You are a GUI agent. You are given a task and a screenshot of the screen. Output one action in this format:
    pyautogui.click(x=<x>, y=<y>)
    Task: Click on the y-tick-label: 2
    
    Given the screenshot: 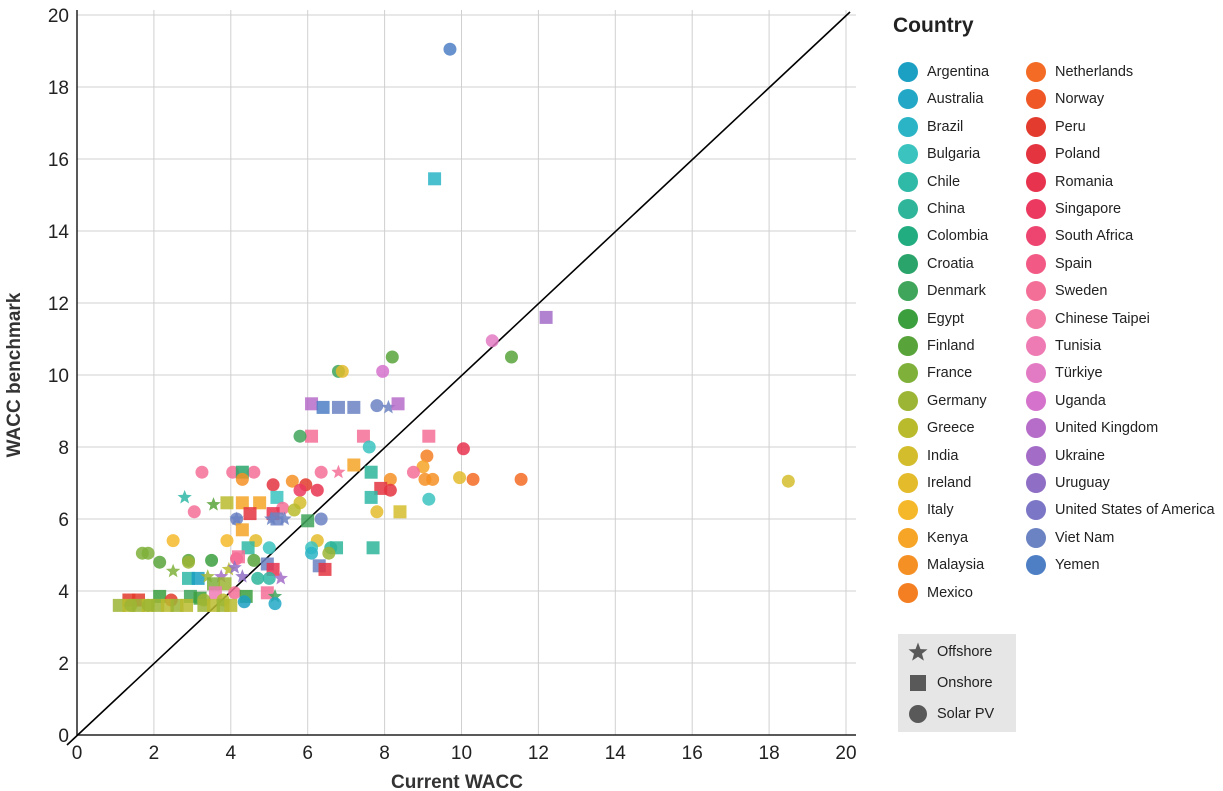 What is the action you would take?
    pyautogui.click(x=63, y=664)
    